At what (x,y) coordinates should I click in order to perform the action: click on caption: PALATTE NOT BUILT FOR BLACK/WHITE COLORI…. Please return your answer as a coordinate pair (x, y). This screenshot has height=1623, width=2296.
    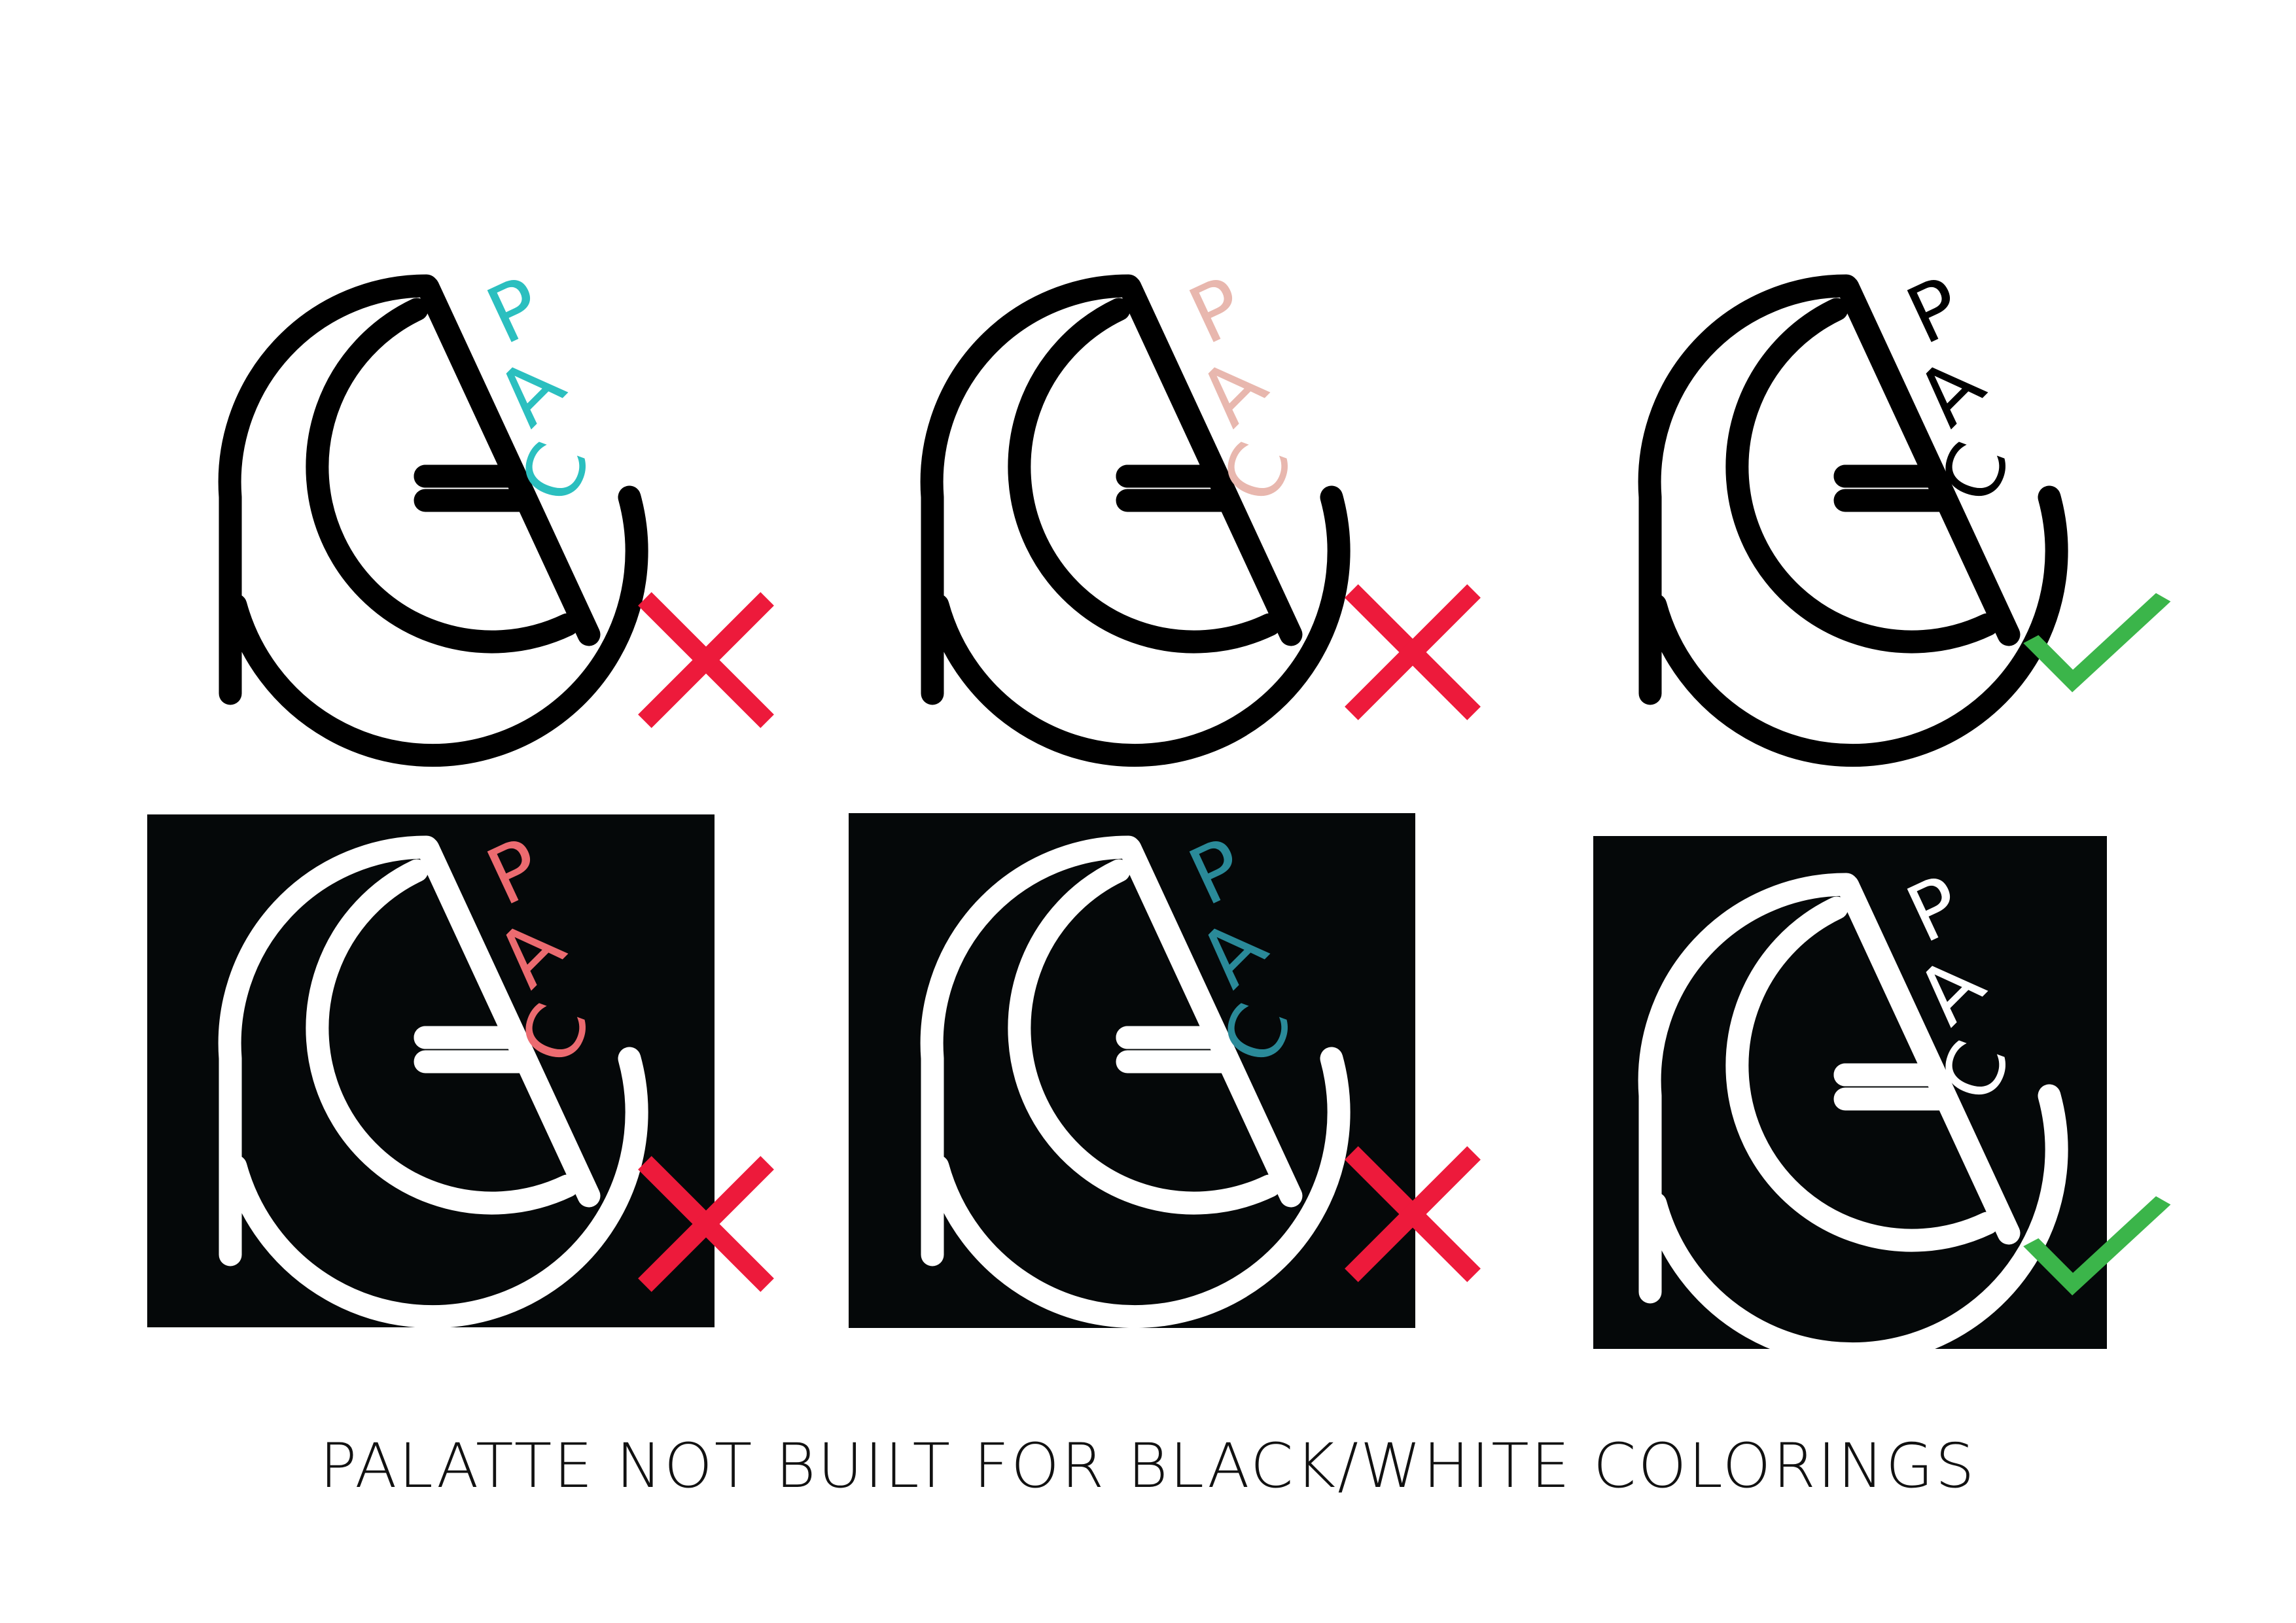
    Looking at the image, I should click on (1148, 1467).